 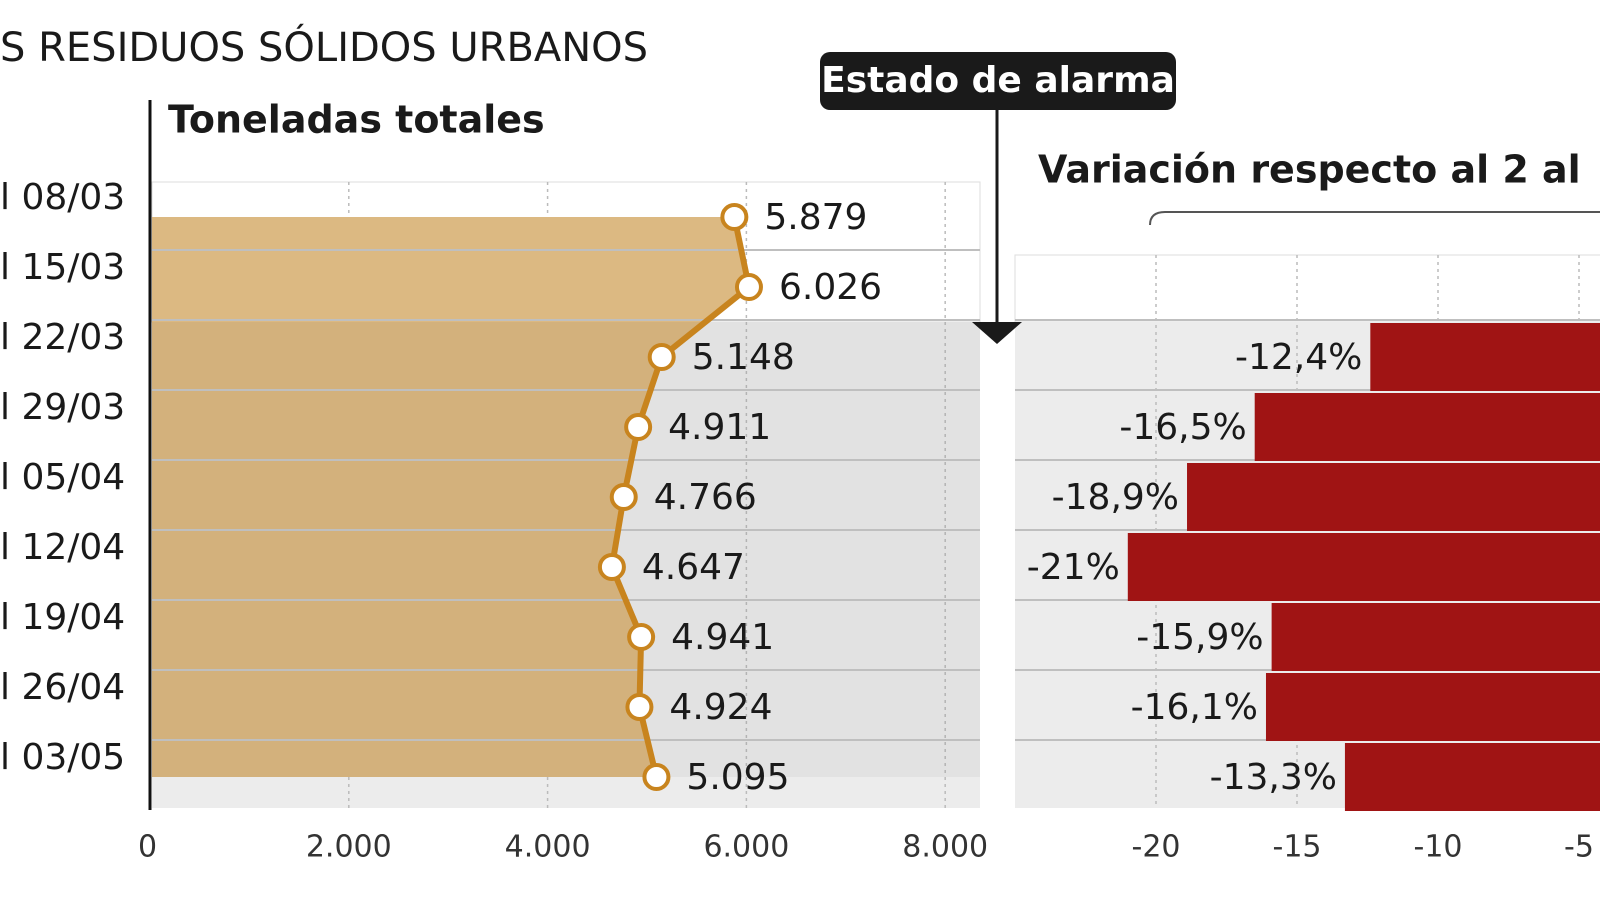 I want to click on value-label: 5.148, so click(x=743, y=357).